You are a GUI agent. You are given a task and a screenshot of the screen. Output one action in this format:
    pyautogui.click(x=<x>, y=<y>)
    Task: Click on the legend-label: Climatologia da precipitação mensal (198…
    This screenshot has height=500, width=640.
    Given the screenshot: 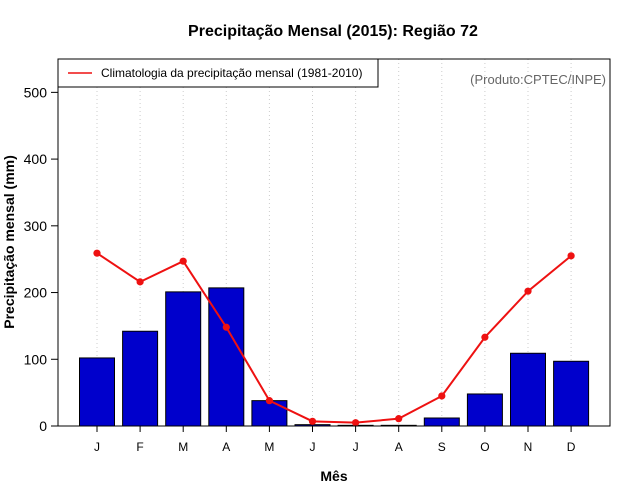 What is the action you would take?
    pyautogui.click(x=231, y=73)
    